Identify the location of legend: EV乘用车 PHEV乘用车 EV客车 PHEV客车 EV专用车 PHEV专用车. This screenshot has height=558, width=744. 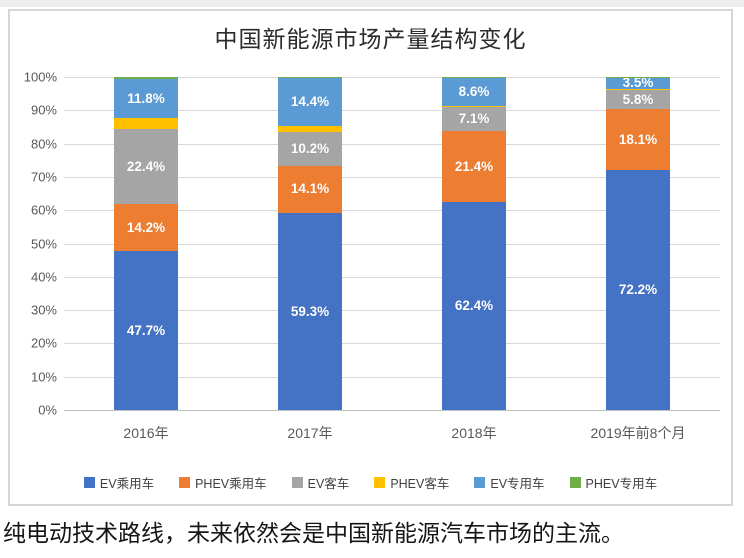
(370, 482).